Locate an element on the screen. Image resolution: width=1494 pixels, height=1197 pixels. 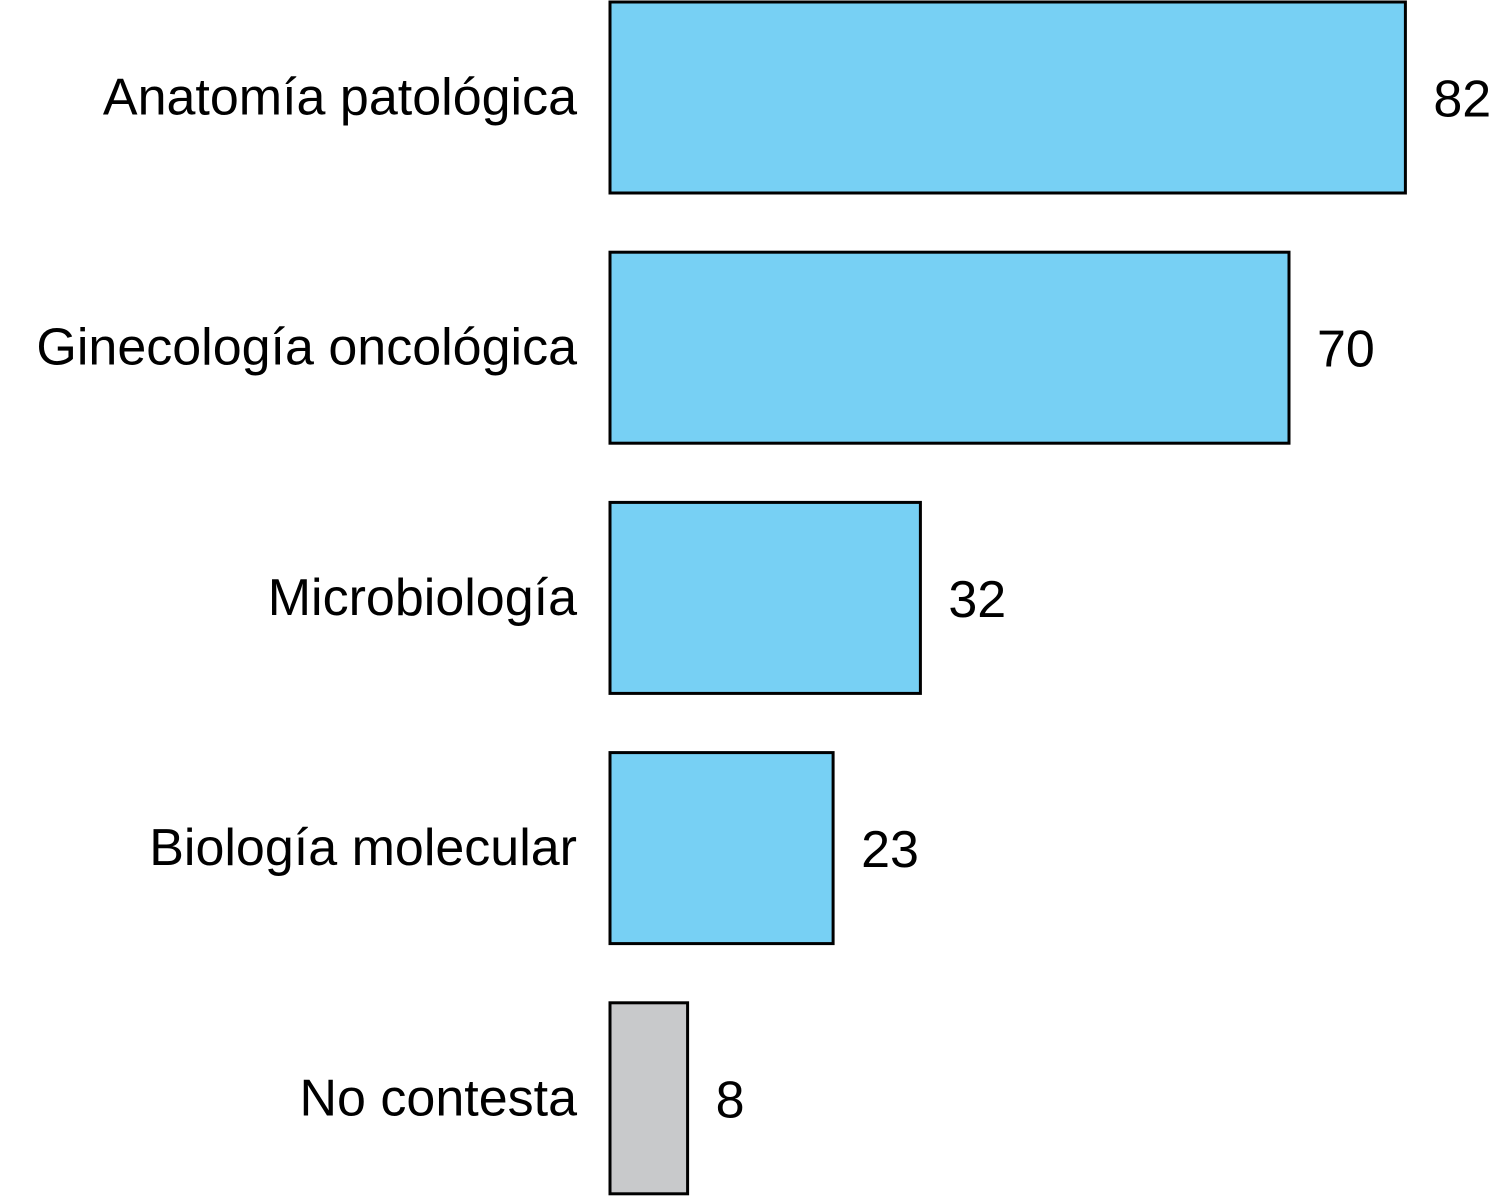
bar-no-contesta is located at coordinates (649, 1098).